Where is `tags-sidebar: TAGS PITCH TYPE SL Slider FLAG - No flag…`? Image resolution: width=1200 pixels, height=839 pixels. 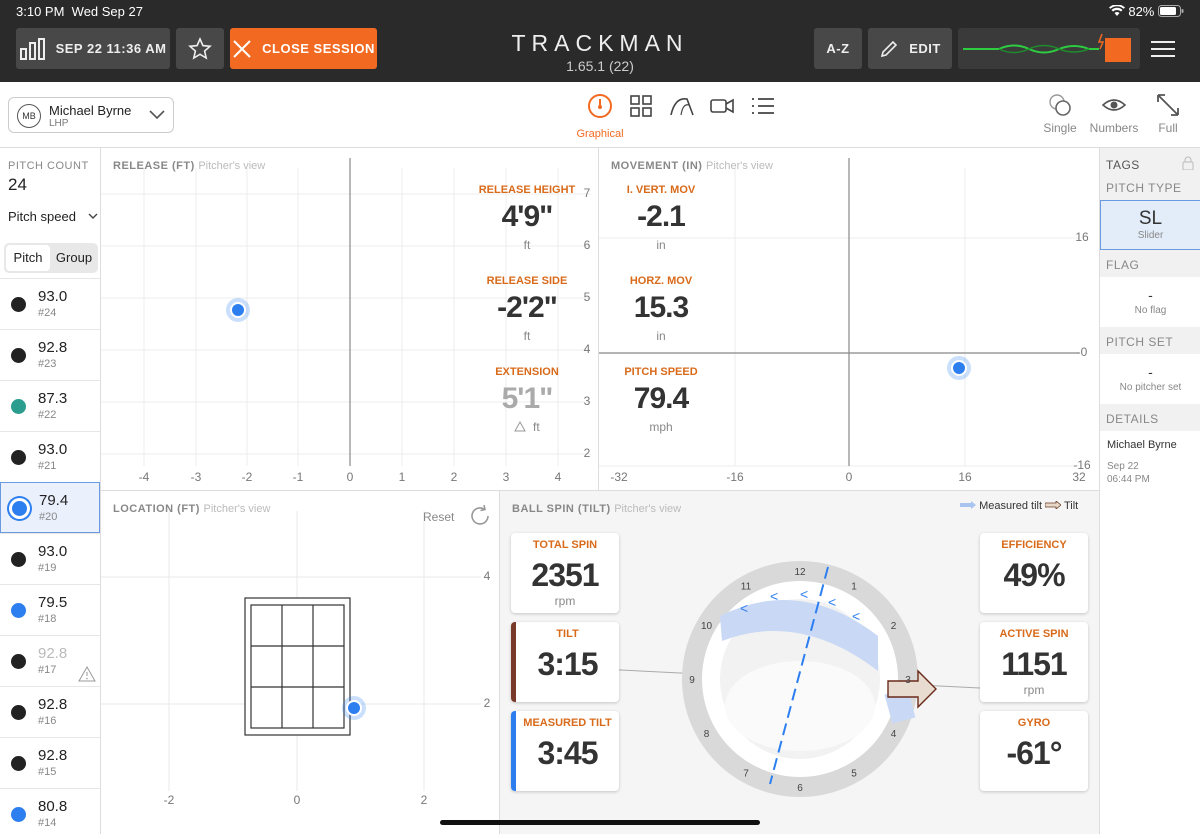
tags-sidebar: TAGS PITCH TYPE SL Slider FLAG - No flag… is located at coordinates (1149, 491).